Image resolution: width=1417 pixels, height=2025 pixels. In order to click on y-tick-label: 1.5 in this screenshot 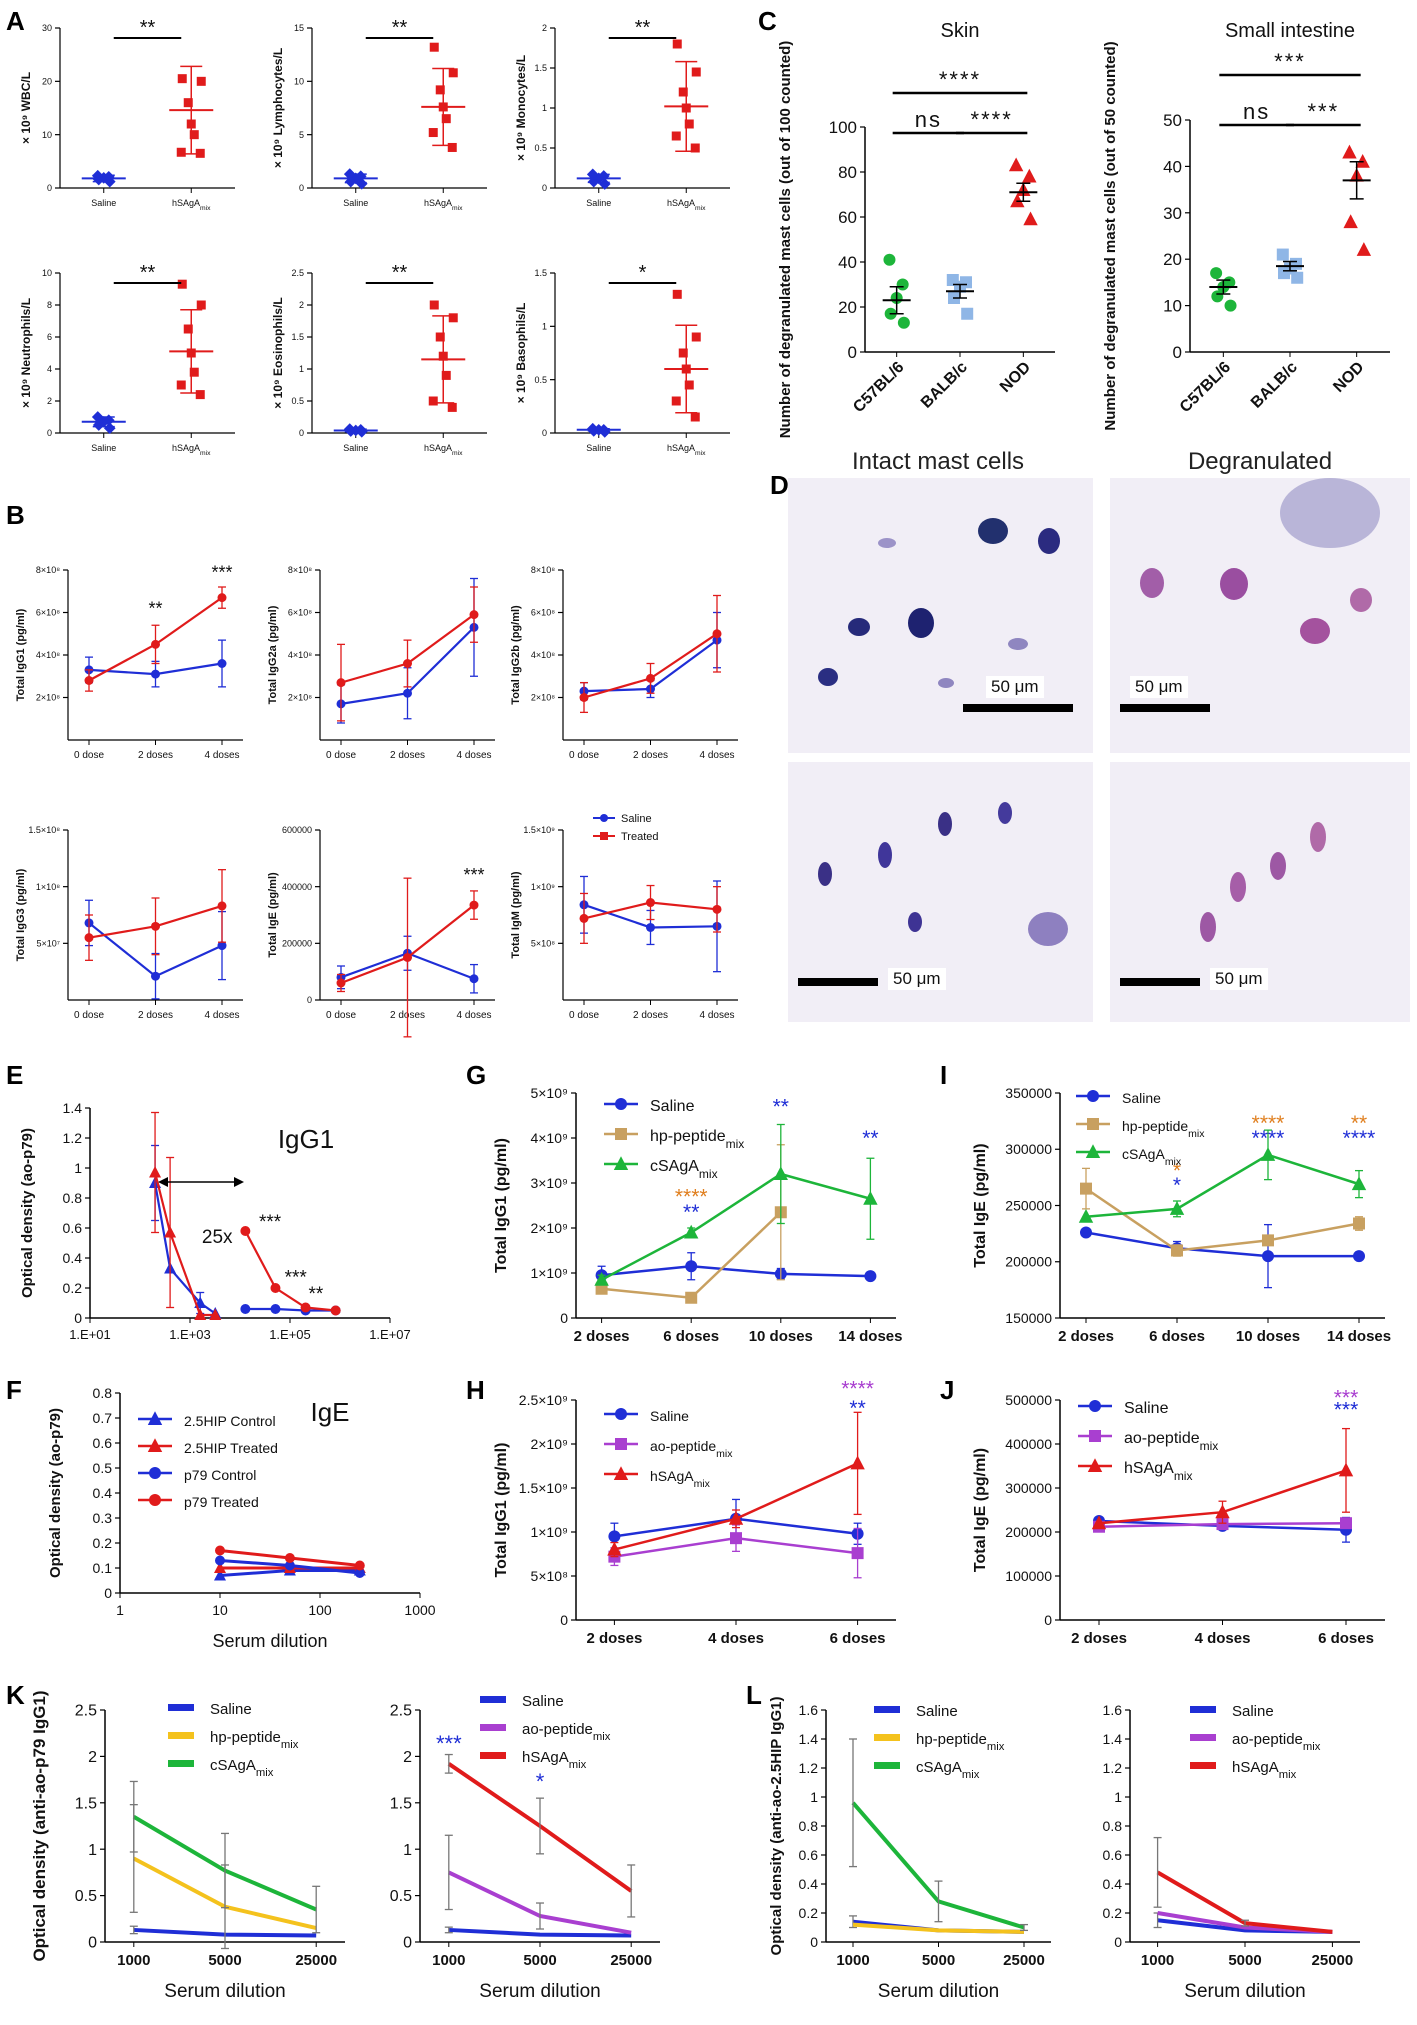, I will do `click(297, 337)`.